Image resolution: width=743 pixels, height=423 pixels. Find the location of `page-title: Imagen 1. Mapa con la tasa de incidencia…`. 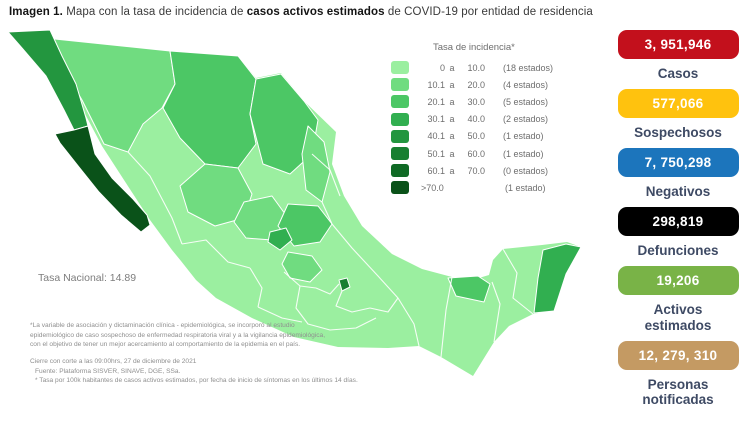

page-title: Imagen 1. Mapa con la tasa de incidencia… is located at coordinates (301, 12).